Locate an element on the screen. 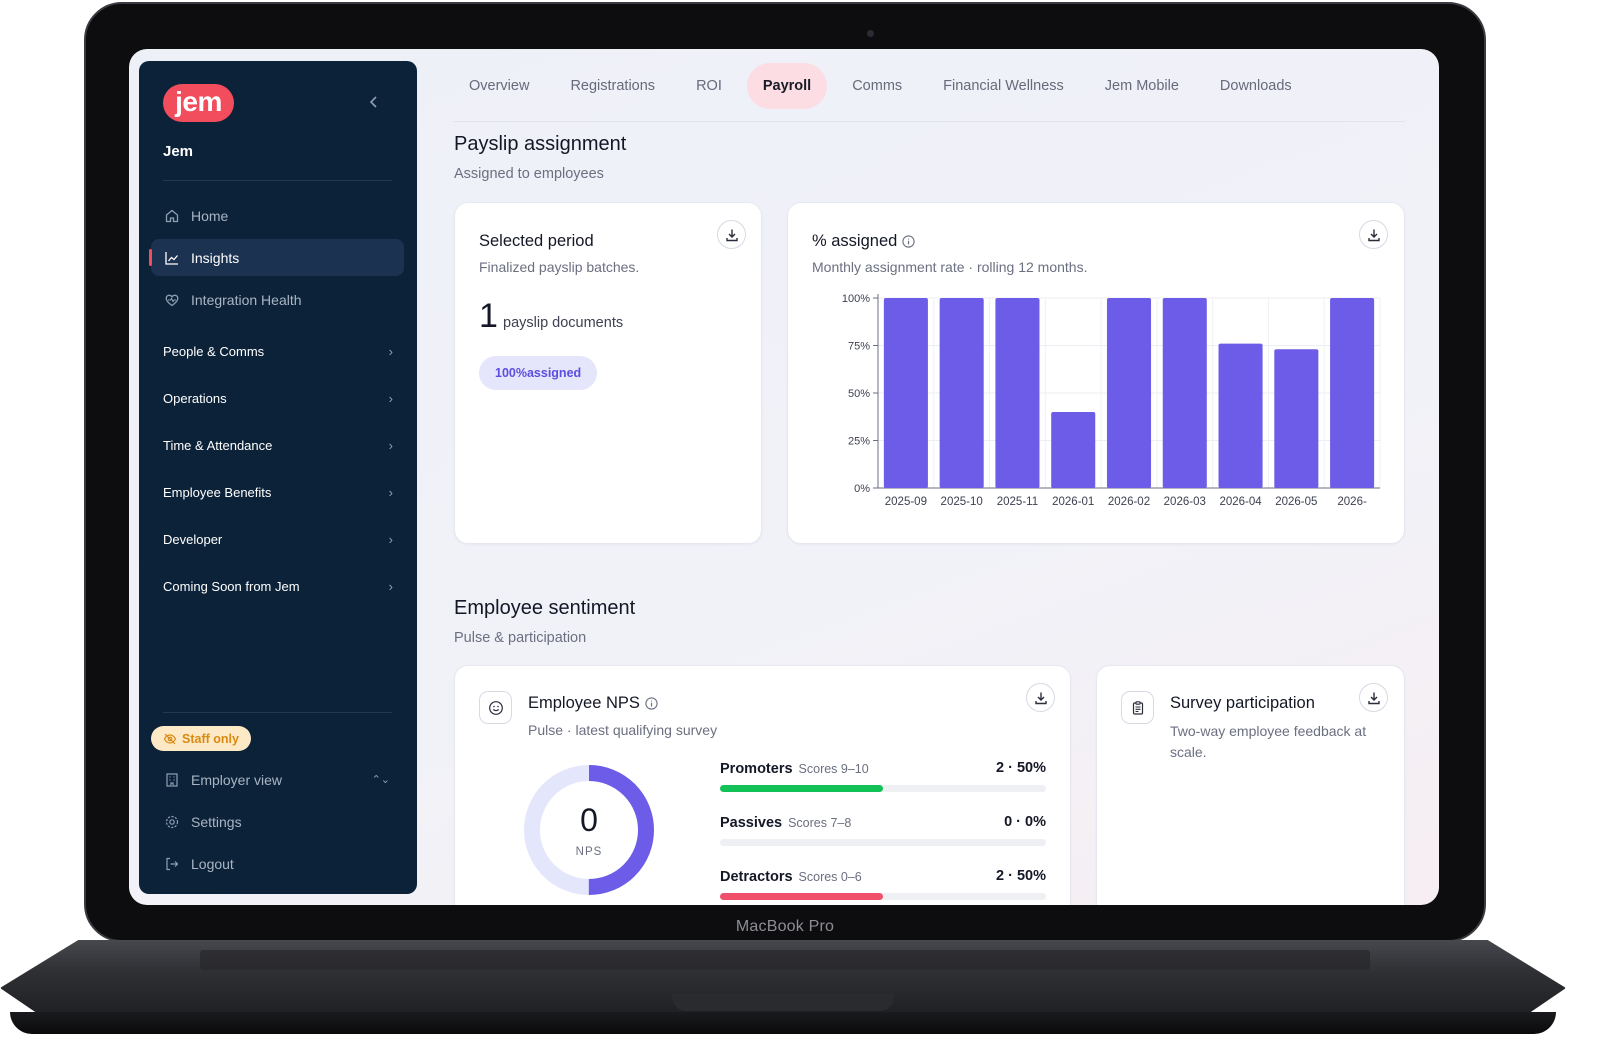  detractors-row: Detractors Scores 0–6 2 · 50% is located at coordinates (883, 884).